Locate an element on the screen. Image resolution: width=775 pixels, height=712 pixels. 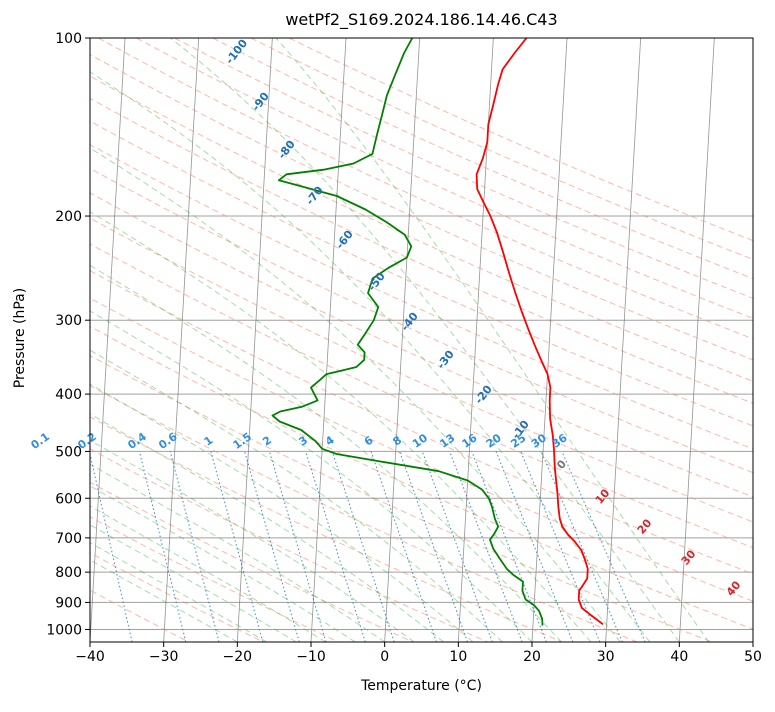
moist-adiabat-label: 30 is located at coordinates (689, 557).